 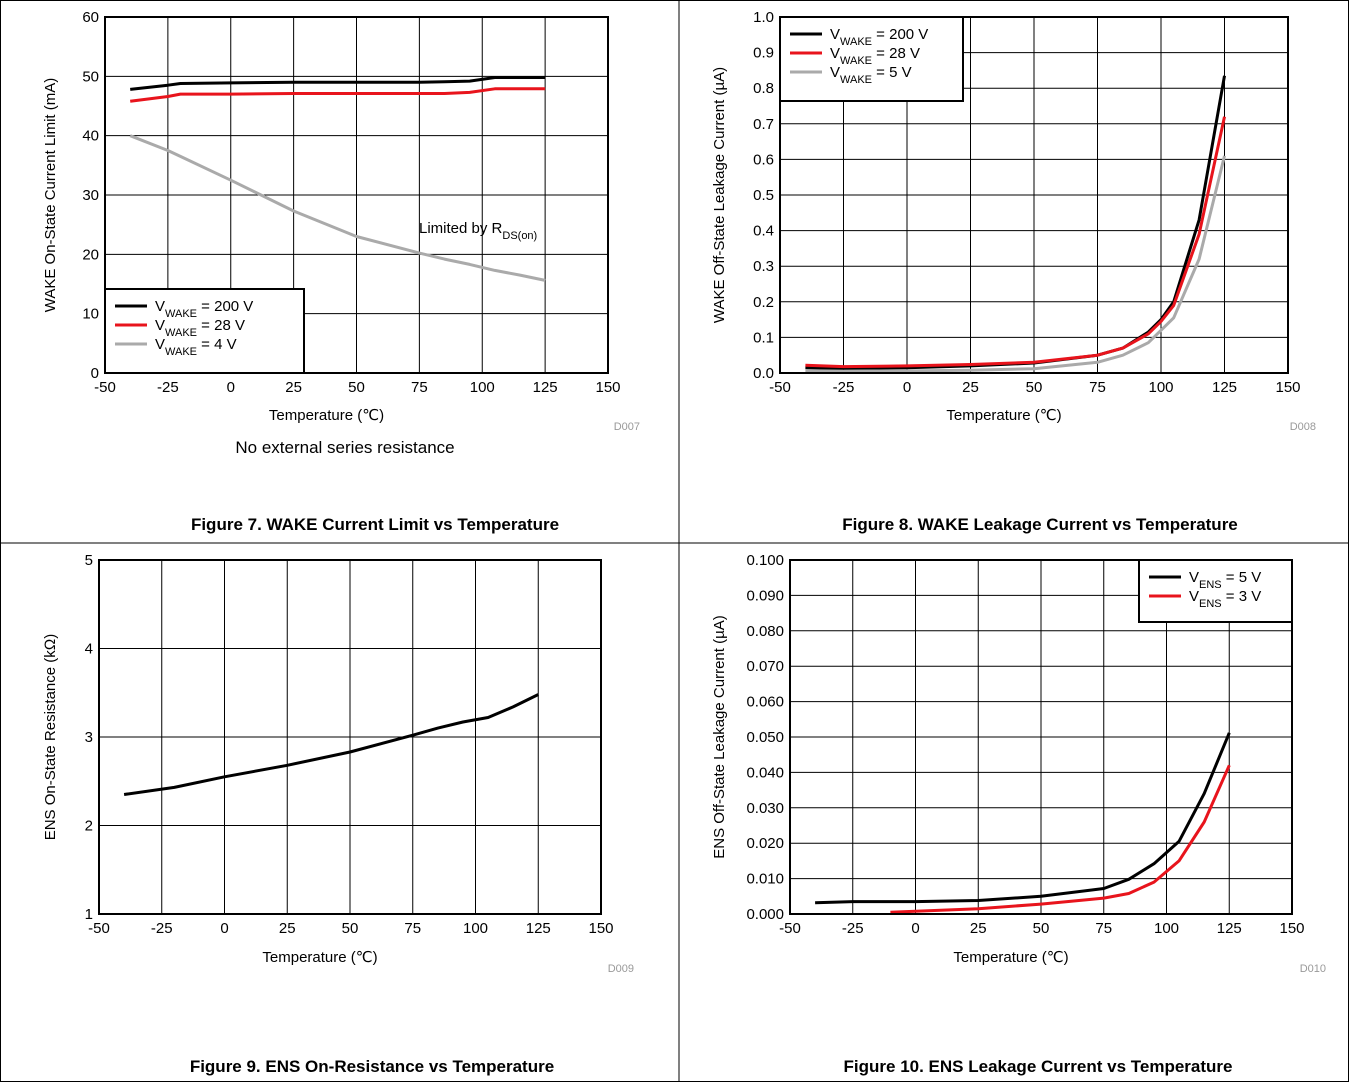 What do you see at coordinates (200, 328) in the screenshot?
I see `figure-7-legend-entry: VWAKE = 28 V` at bounding box center [200, 328].